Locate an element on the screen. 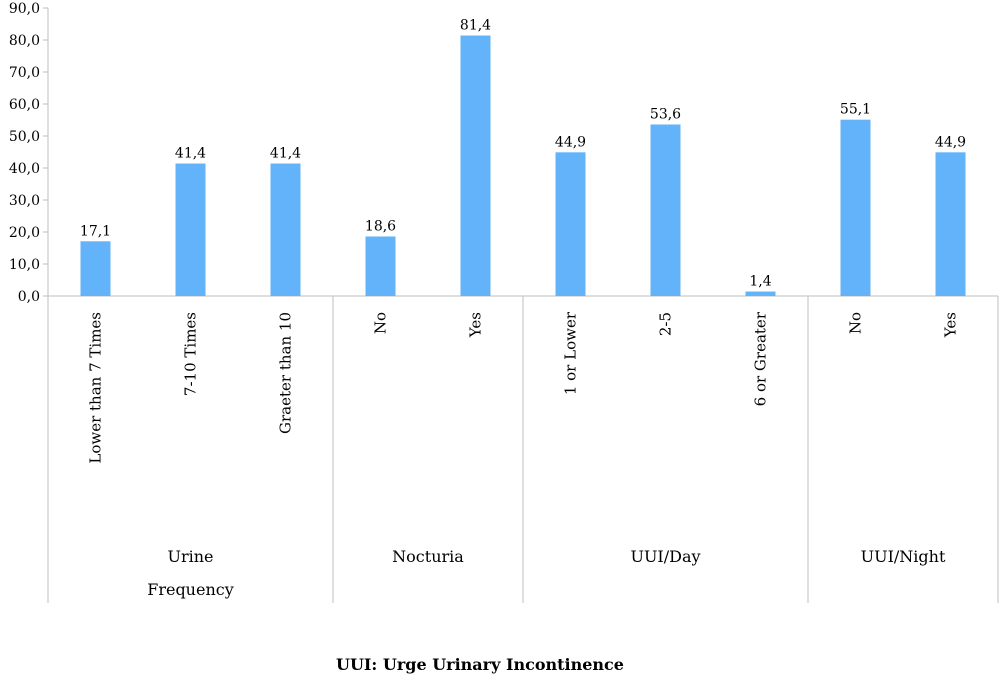 Image resolution: width=1000 pixels, height=677 pixels. y-tick-label: 10,0 is located at coordinates (24, 265).